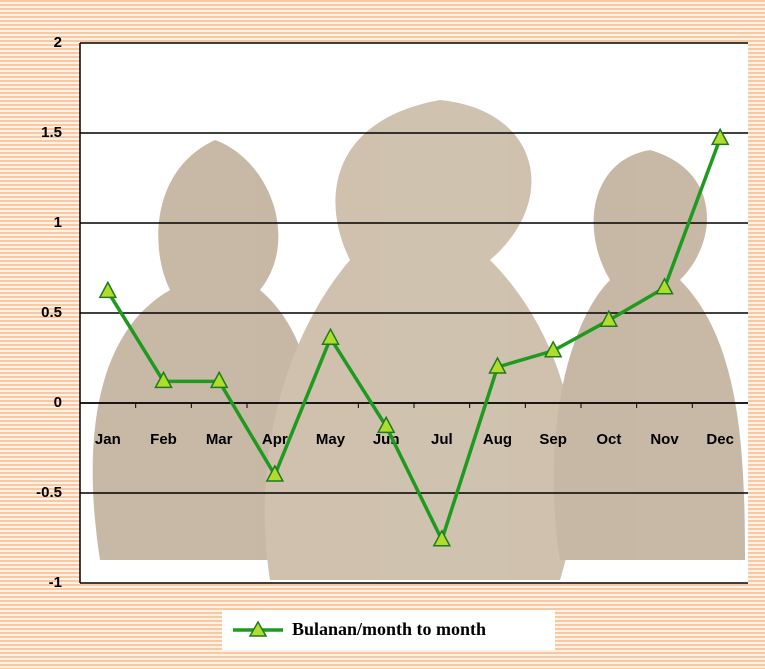  Describe the element at coordinates (55, 582) in the screenshot. I see `y-tick-label: -1` at that location.